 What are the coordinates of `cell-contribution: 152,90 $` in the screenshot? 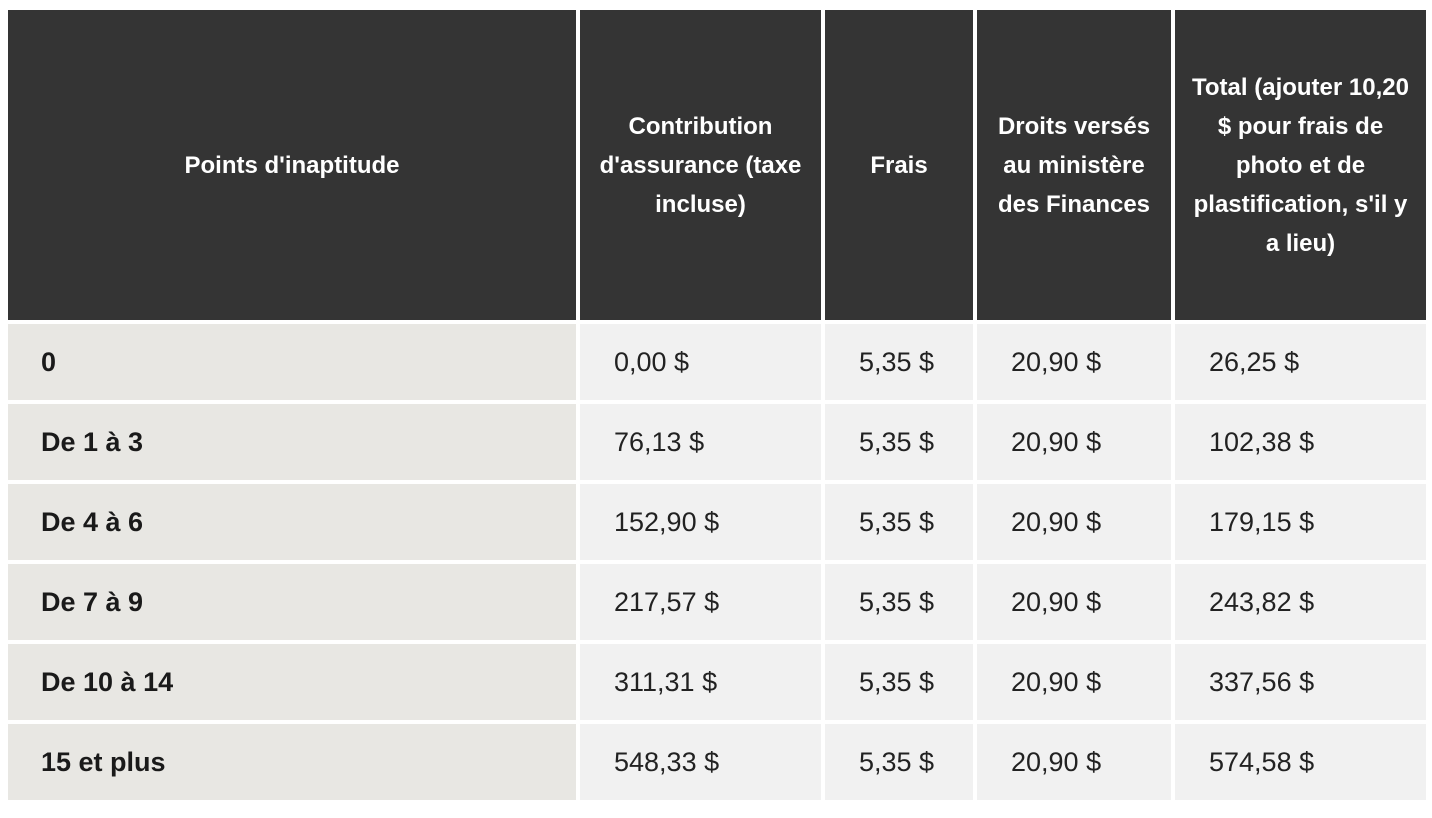 It's located at (700, 522).